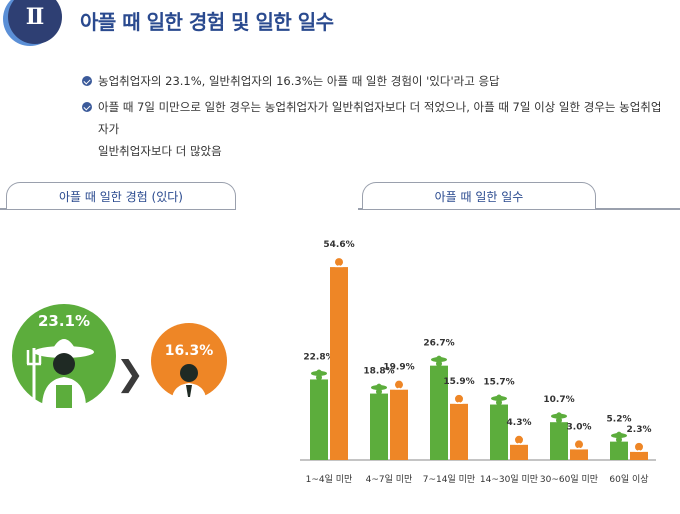  Describe the element at coordinates (639, 430) in the screenshot. I see `data-label: 2.3%` at that location.